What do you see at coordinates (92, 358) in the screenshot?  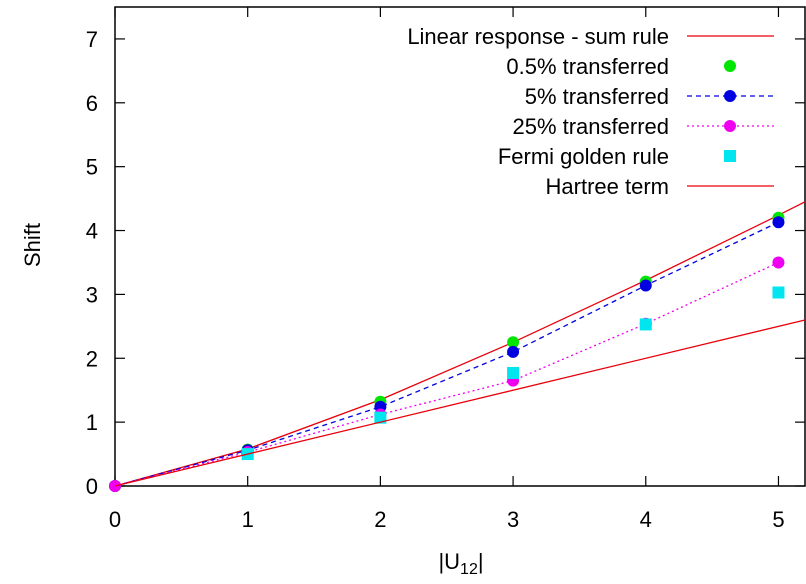 I see `y-tick-label: 2` at bounding box center [92, 358].